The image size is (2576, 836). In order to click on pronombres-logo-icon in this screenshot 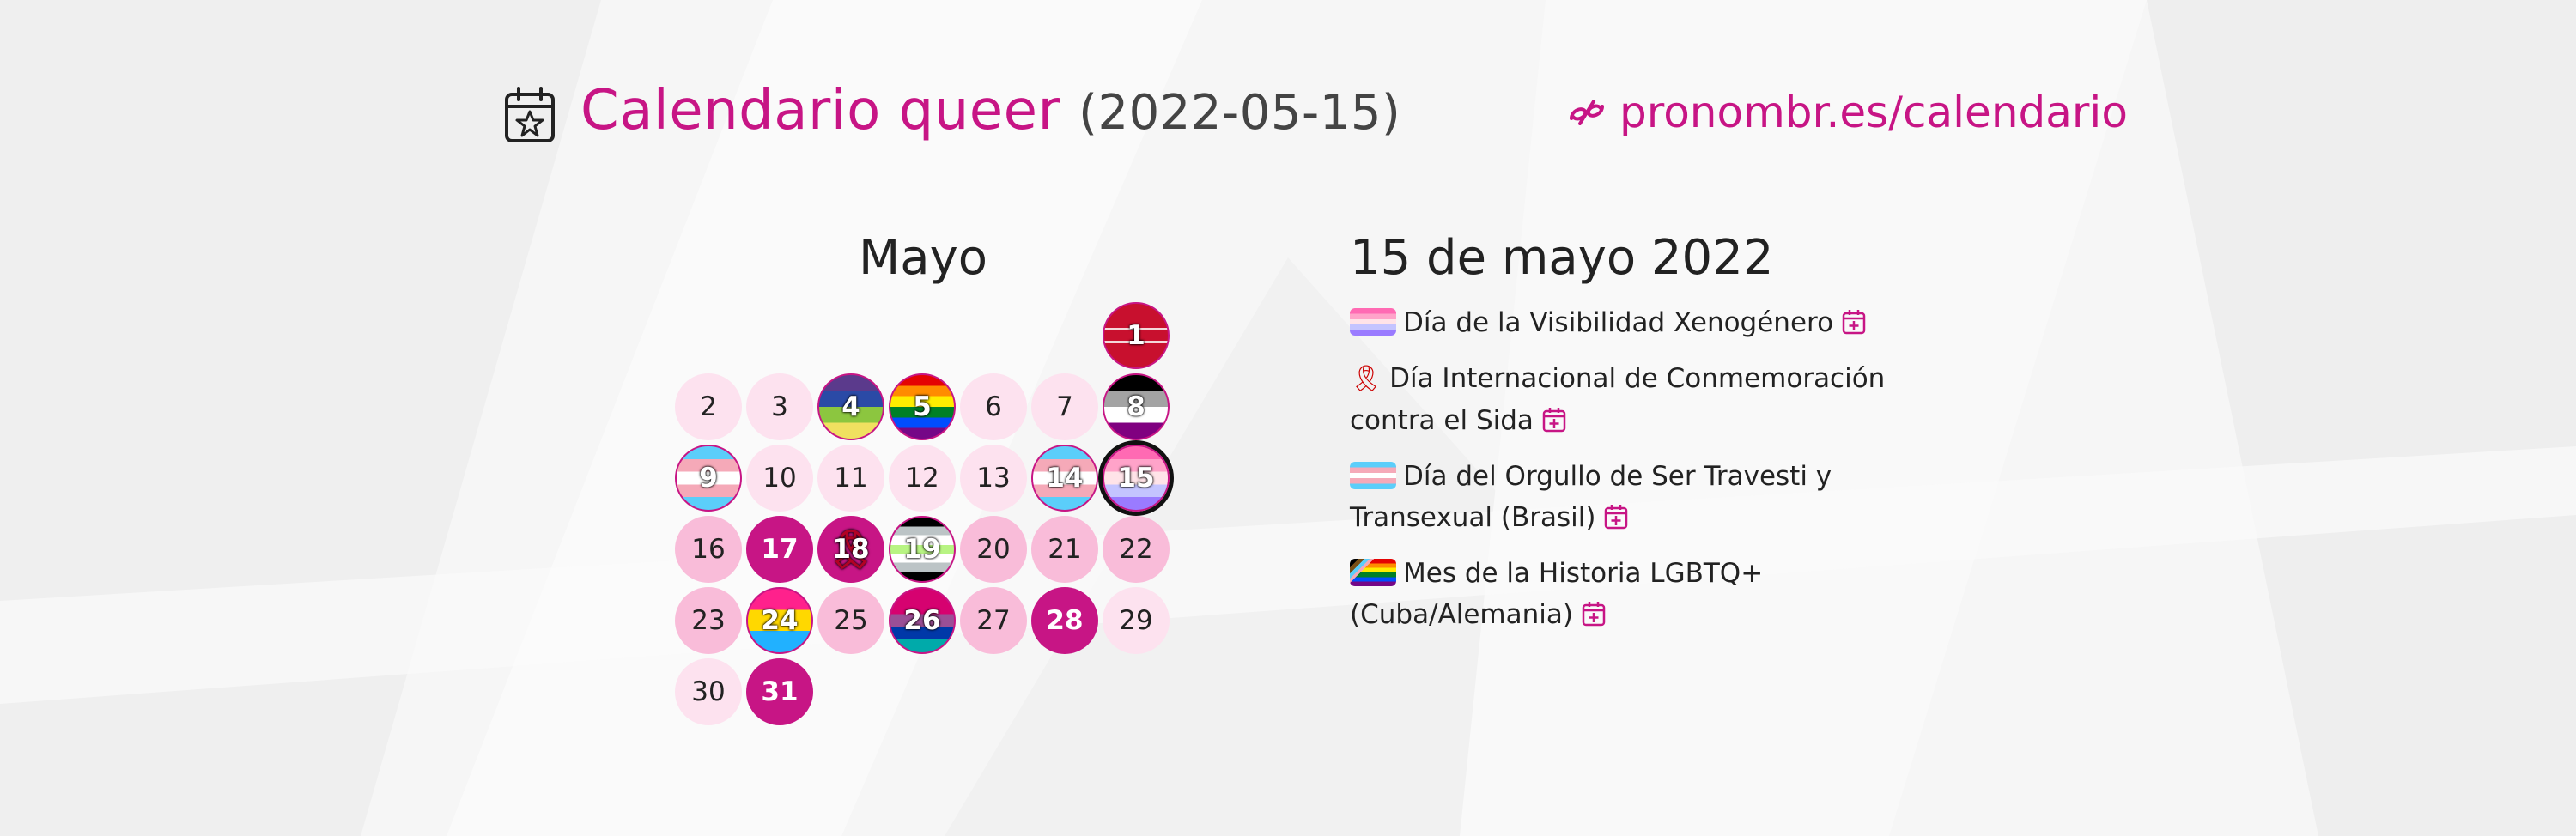, I will do `click(1587, 112)`.